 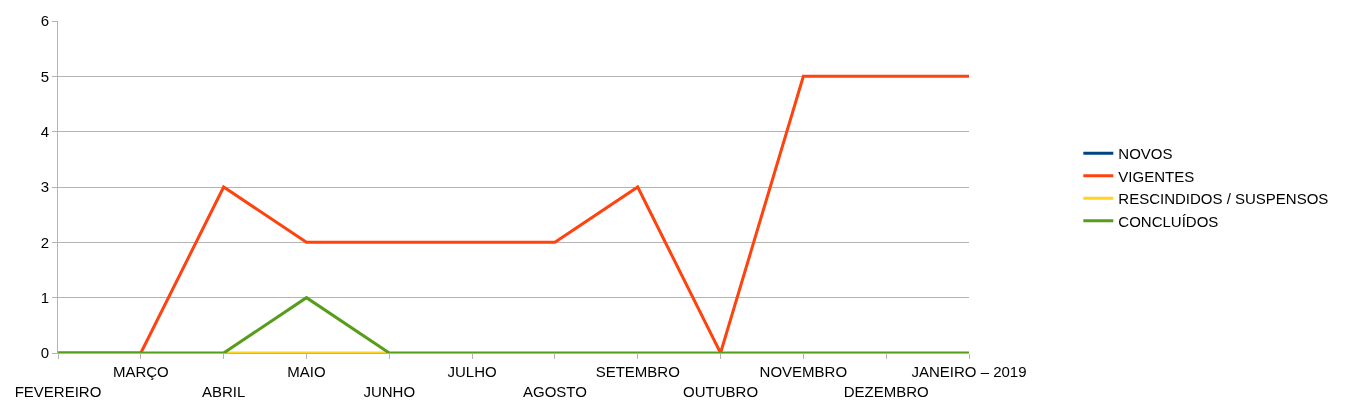 What do you see at coordinates (306, 371) in the screenshot?
I see `x-tick-label: MAIO` at bounding box center [306, 371].